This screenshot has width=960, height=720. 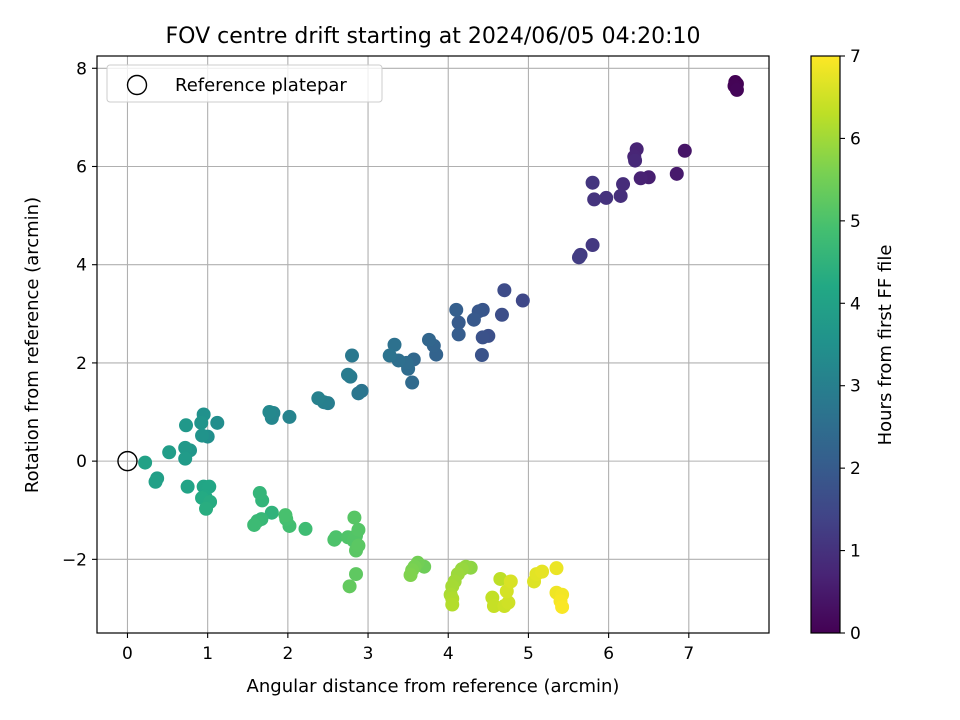 I want to click on reference-platepar-marker, so click(x=127, y=461).